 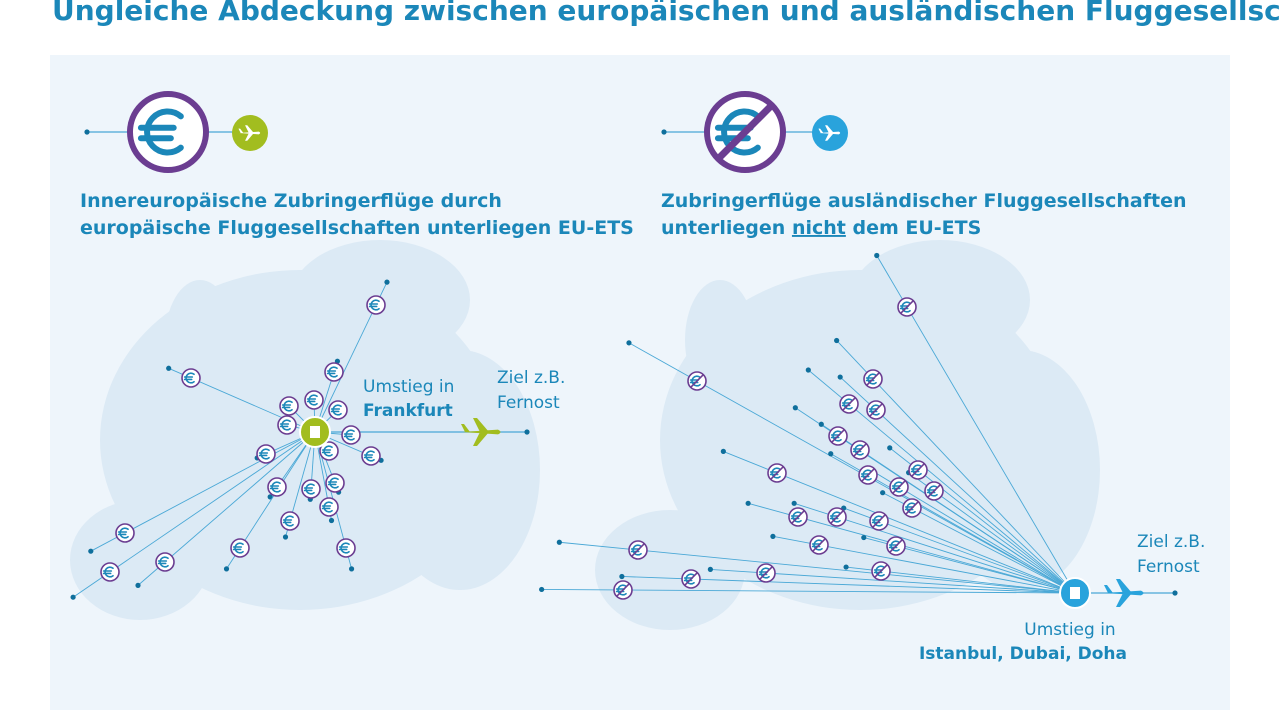 What do you see at coordinates (1023, 654) in the screenshot?
I see `hub-name: Istanbul, Dubai, Doha` at bounding box center [1023, 654].